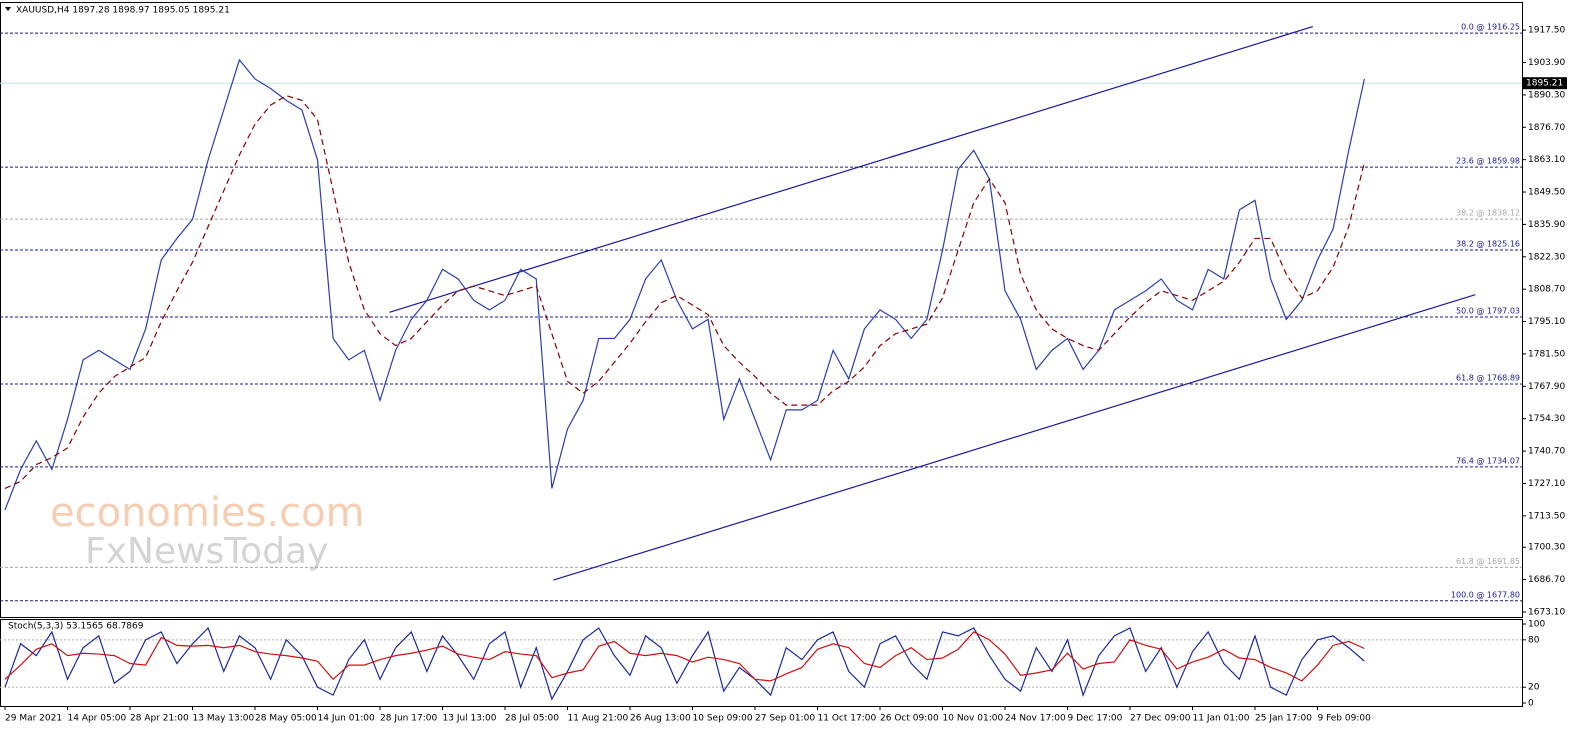  What do you see at coordinates (1488, 561) in the screenshot?
I see `fib-label: 61.8 @ 1691.85` at bounding box center [1488, 561].